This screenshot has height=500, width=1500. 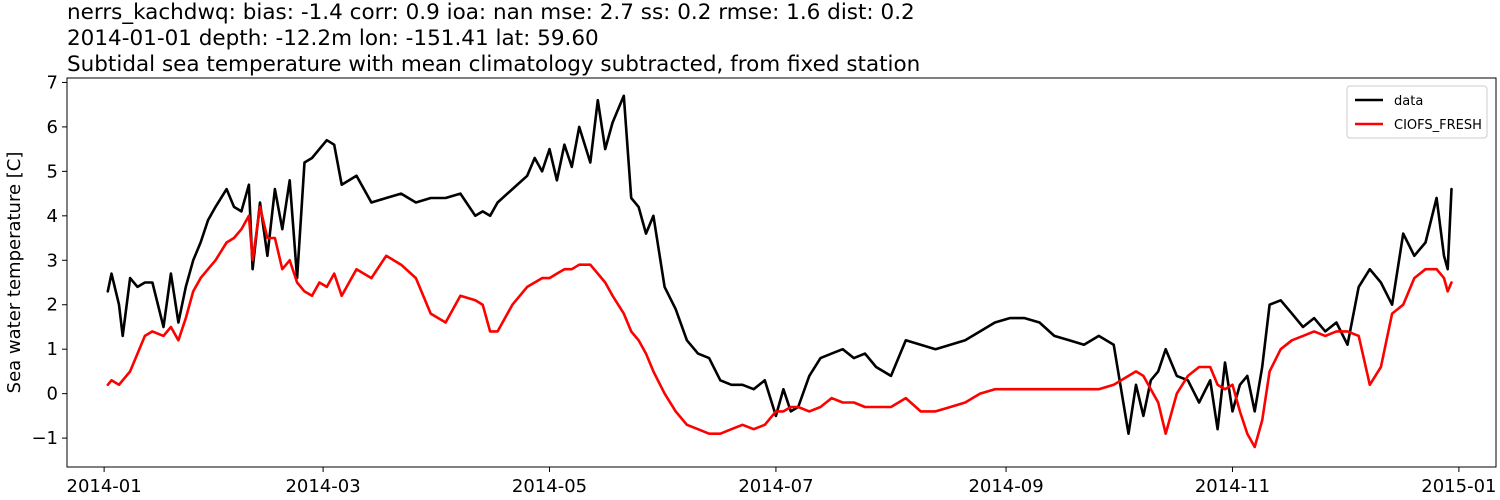 What do you see at coordinates (1232, 486) in the screenshot?
I see `x-tick-label: 2014-11` at bounding box center [1232, 486].